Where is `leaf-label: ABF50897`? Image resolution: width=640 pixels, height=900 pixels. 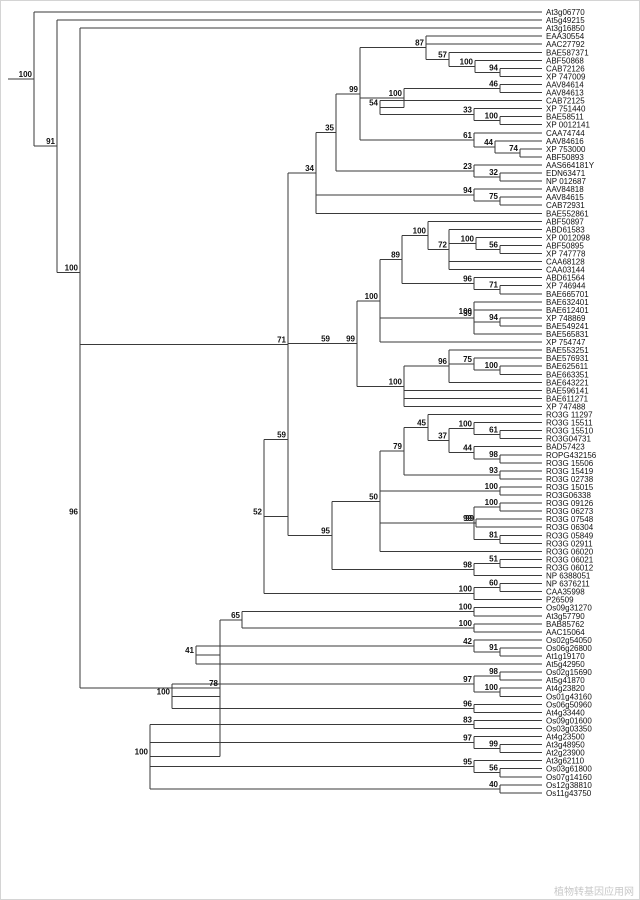 leaf-label: ABF50897 is located at coordinates (565, 221).